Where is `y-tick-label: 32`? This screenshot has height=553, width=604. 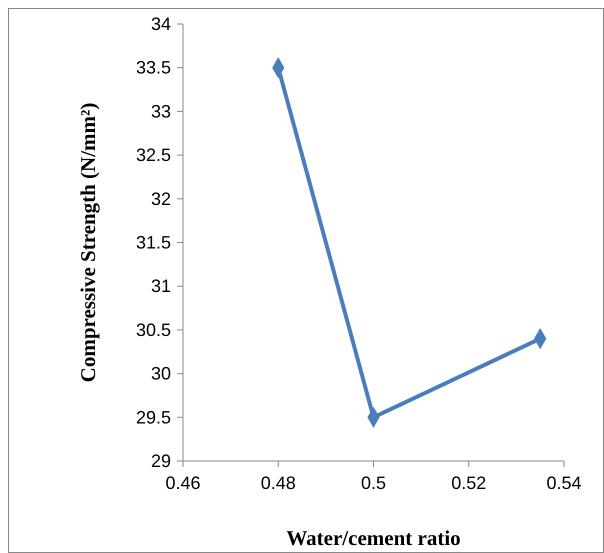 y-tick-label: 32 is located at coordinates (160, 198).